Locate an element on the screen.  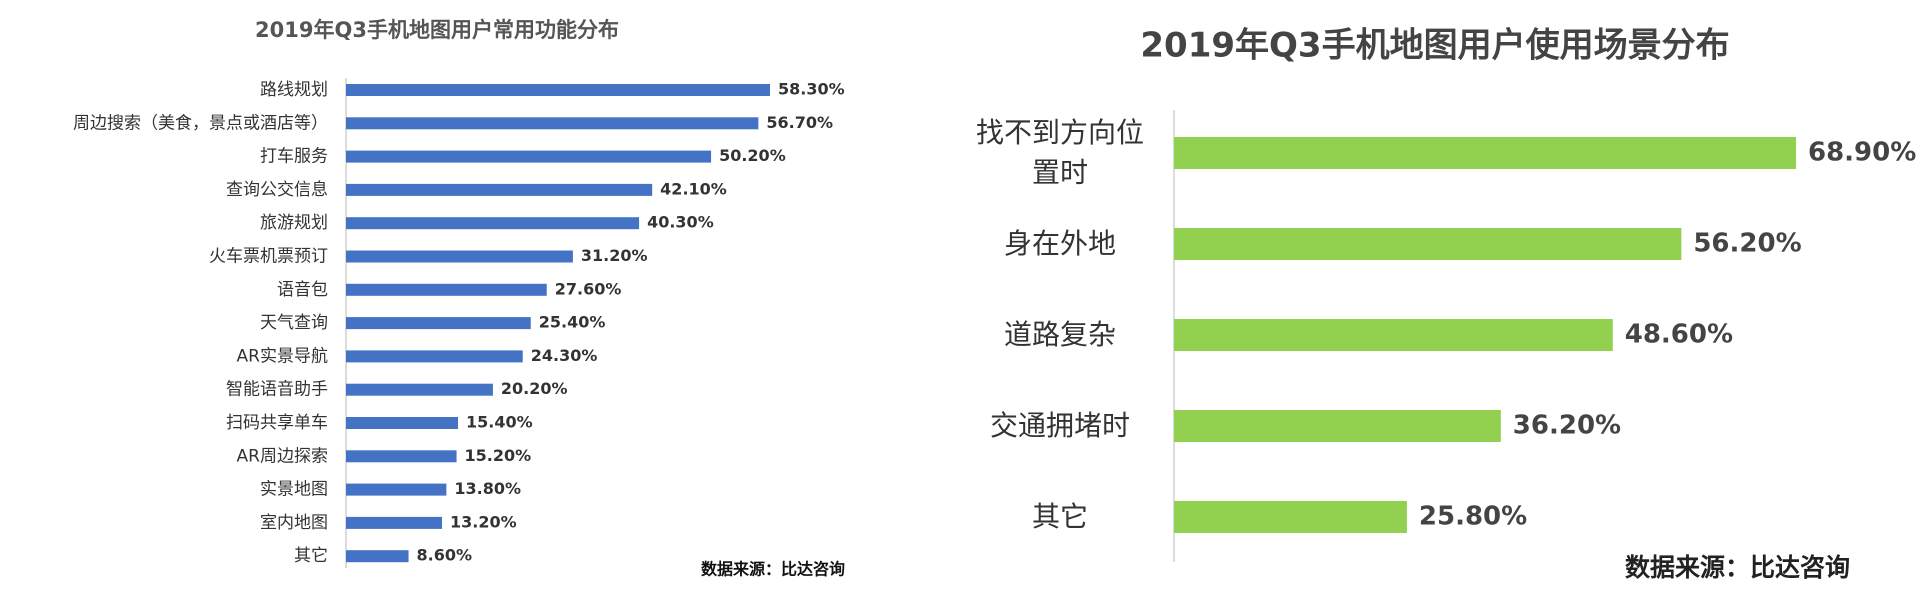
category-label-box: 道路复杂 is located at coordinates (1059, 334).